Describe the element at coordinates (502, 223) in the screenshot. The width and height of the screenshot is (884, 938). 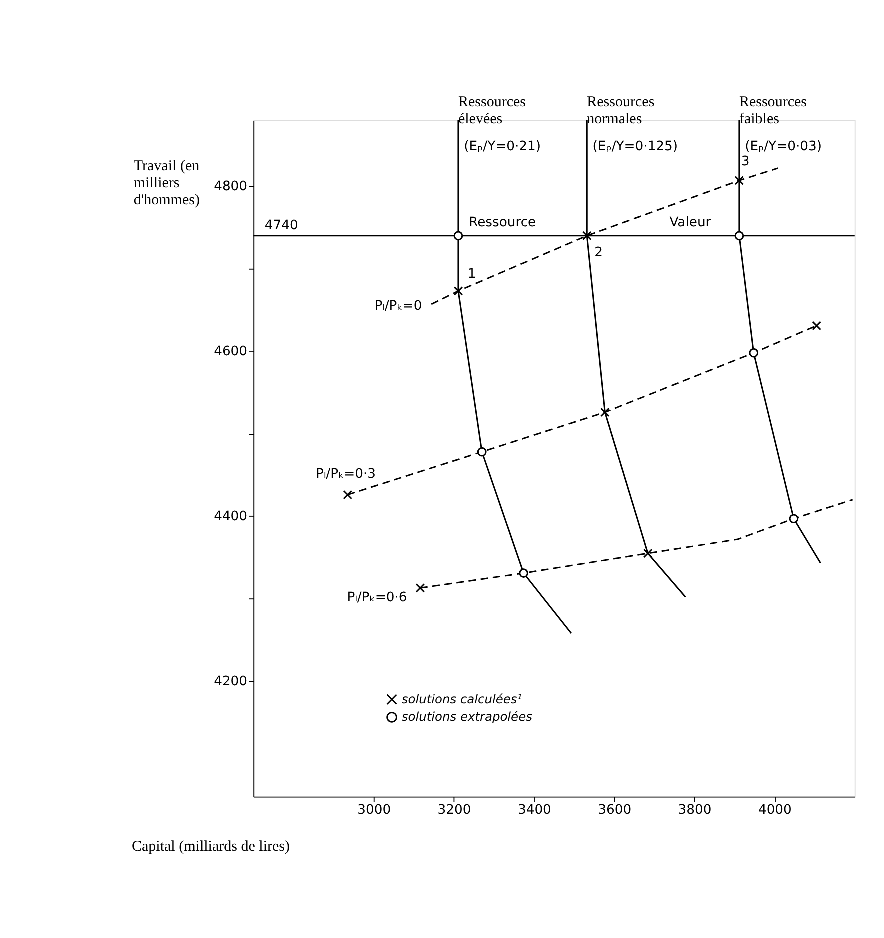
I see `annotation: Ressource` at that location.